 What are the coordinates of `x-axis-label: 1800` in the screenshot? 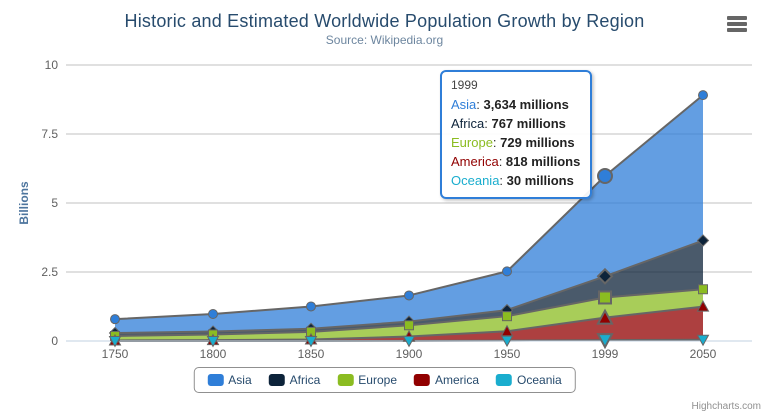 It's located at (213, 354).